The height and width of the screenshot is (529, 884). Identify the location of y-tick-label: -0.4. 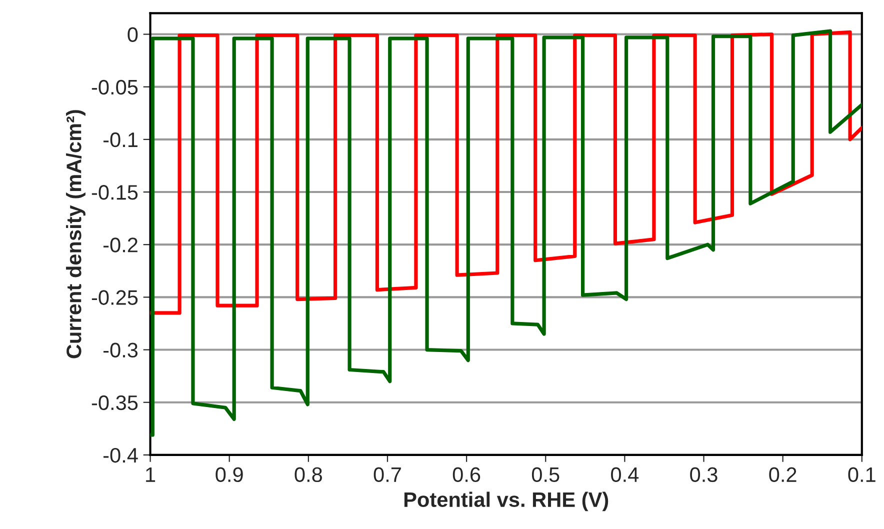
(121, 455).